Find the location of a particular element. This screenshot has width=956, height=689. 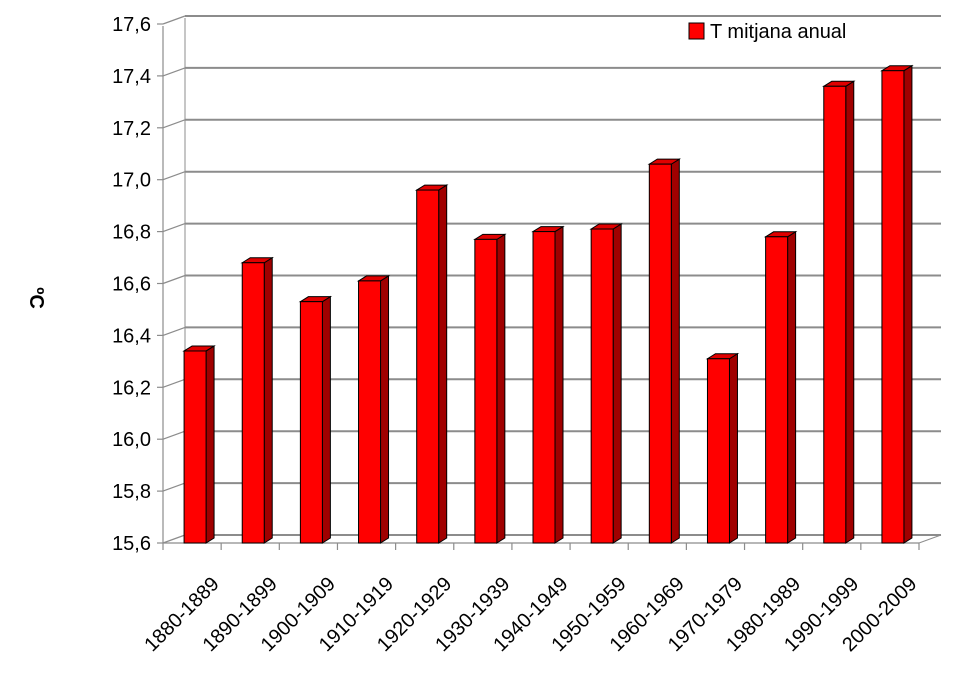

y-tick-label: 17,0 is located at coordinates (131, 181).